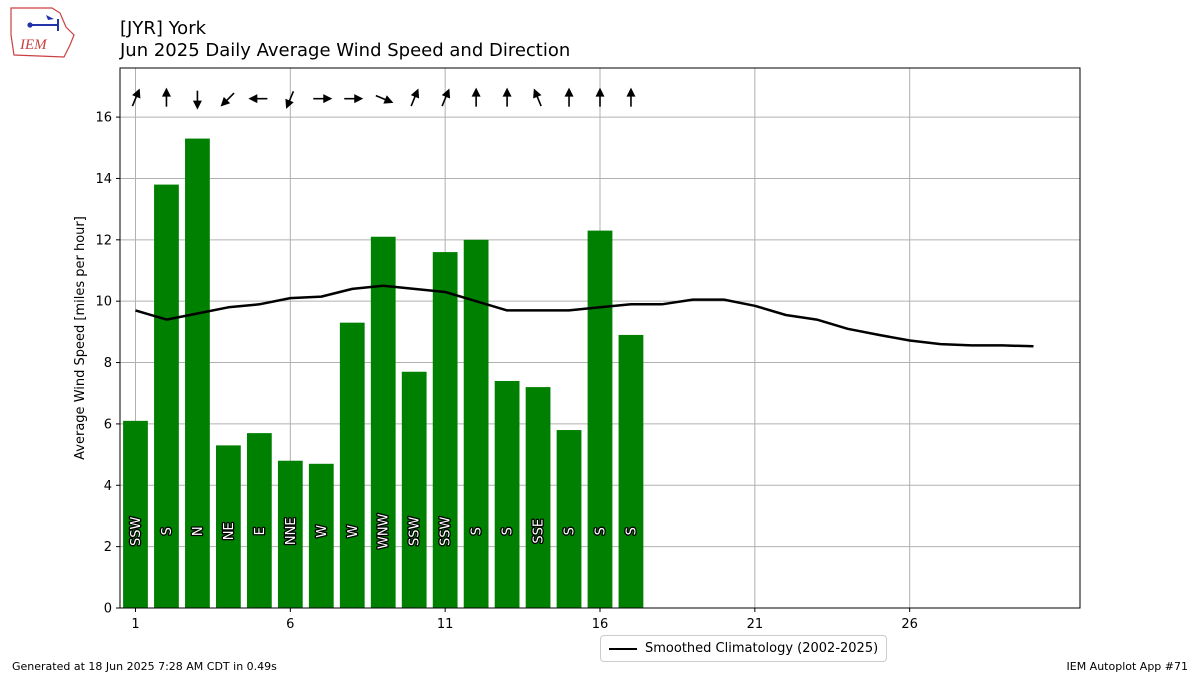  I want to click on x-tick-label: 11, so click(445, 624).